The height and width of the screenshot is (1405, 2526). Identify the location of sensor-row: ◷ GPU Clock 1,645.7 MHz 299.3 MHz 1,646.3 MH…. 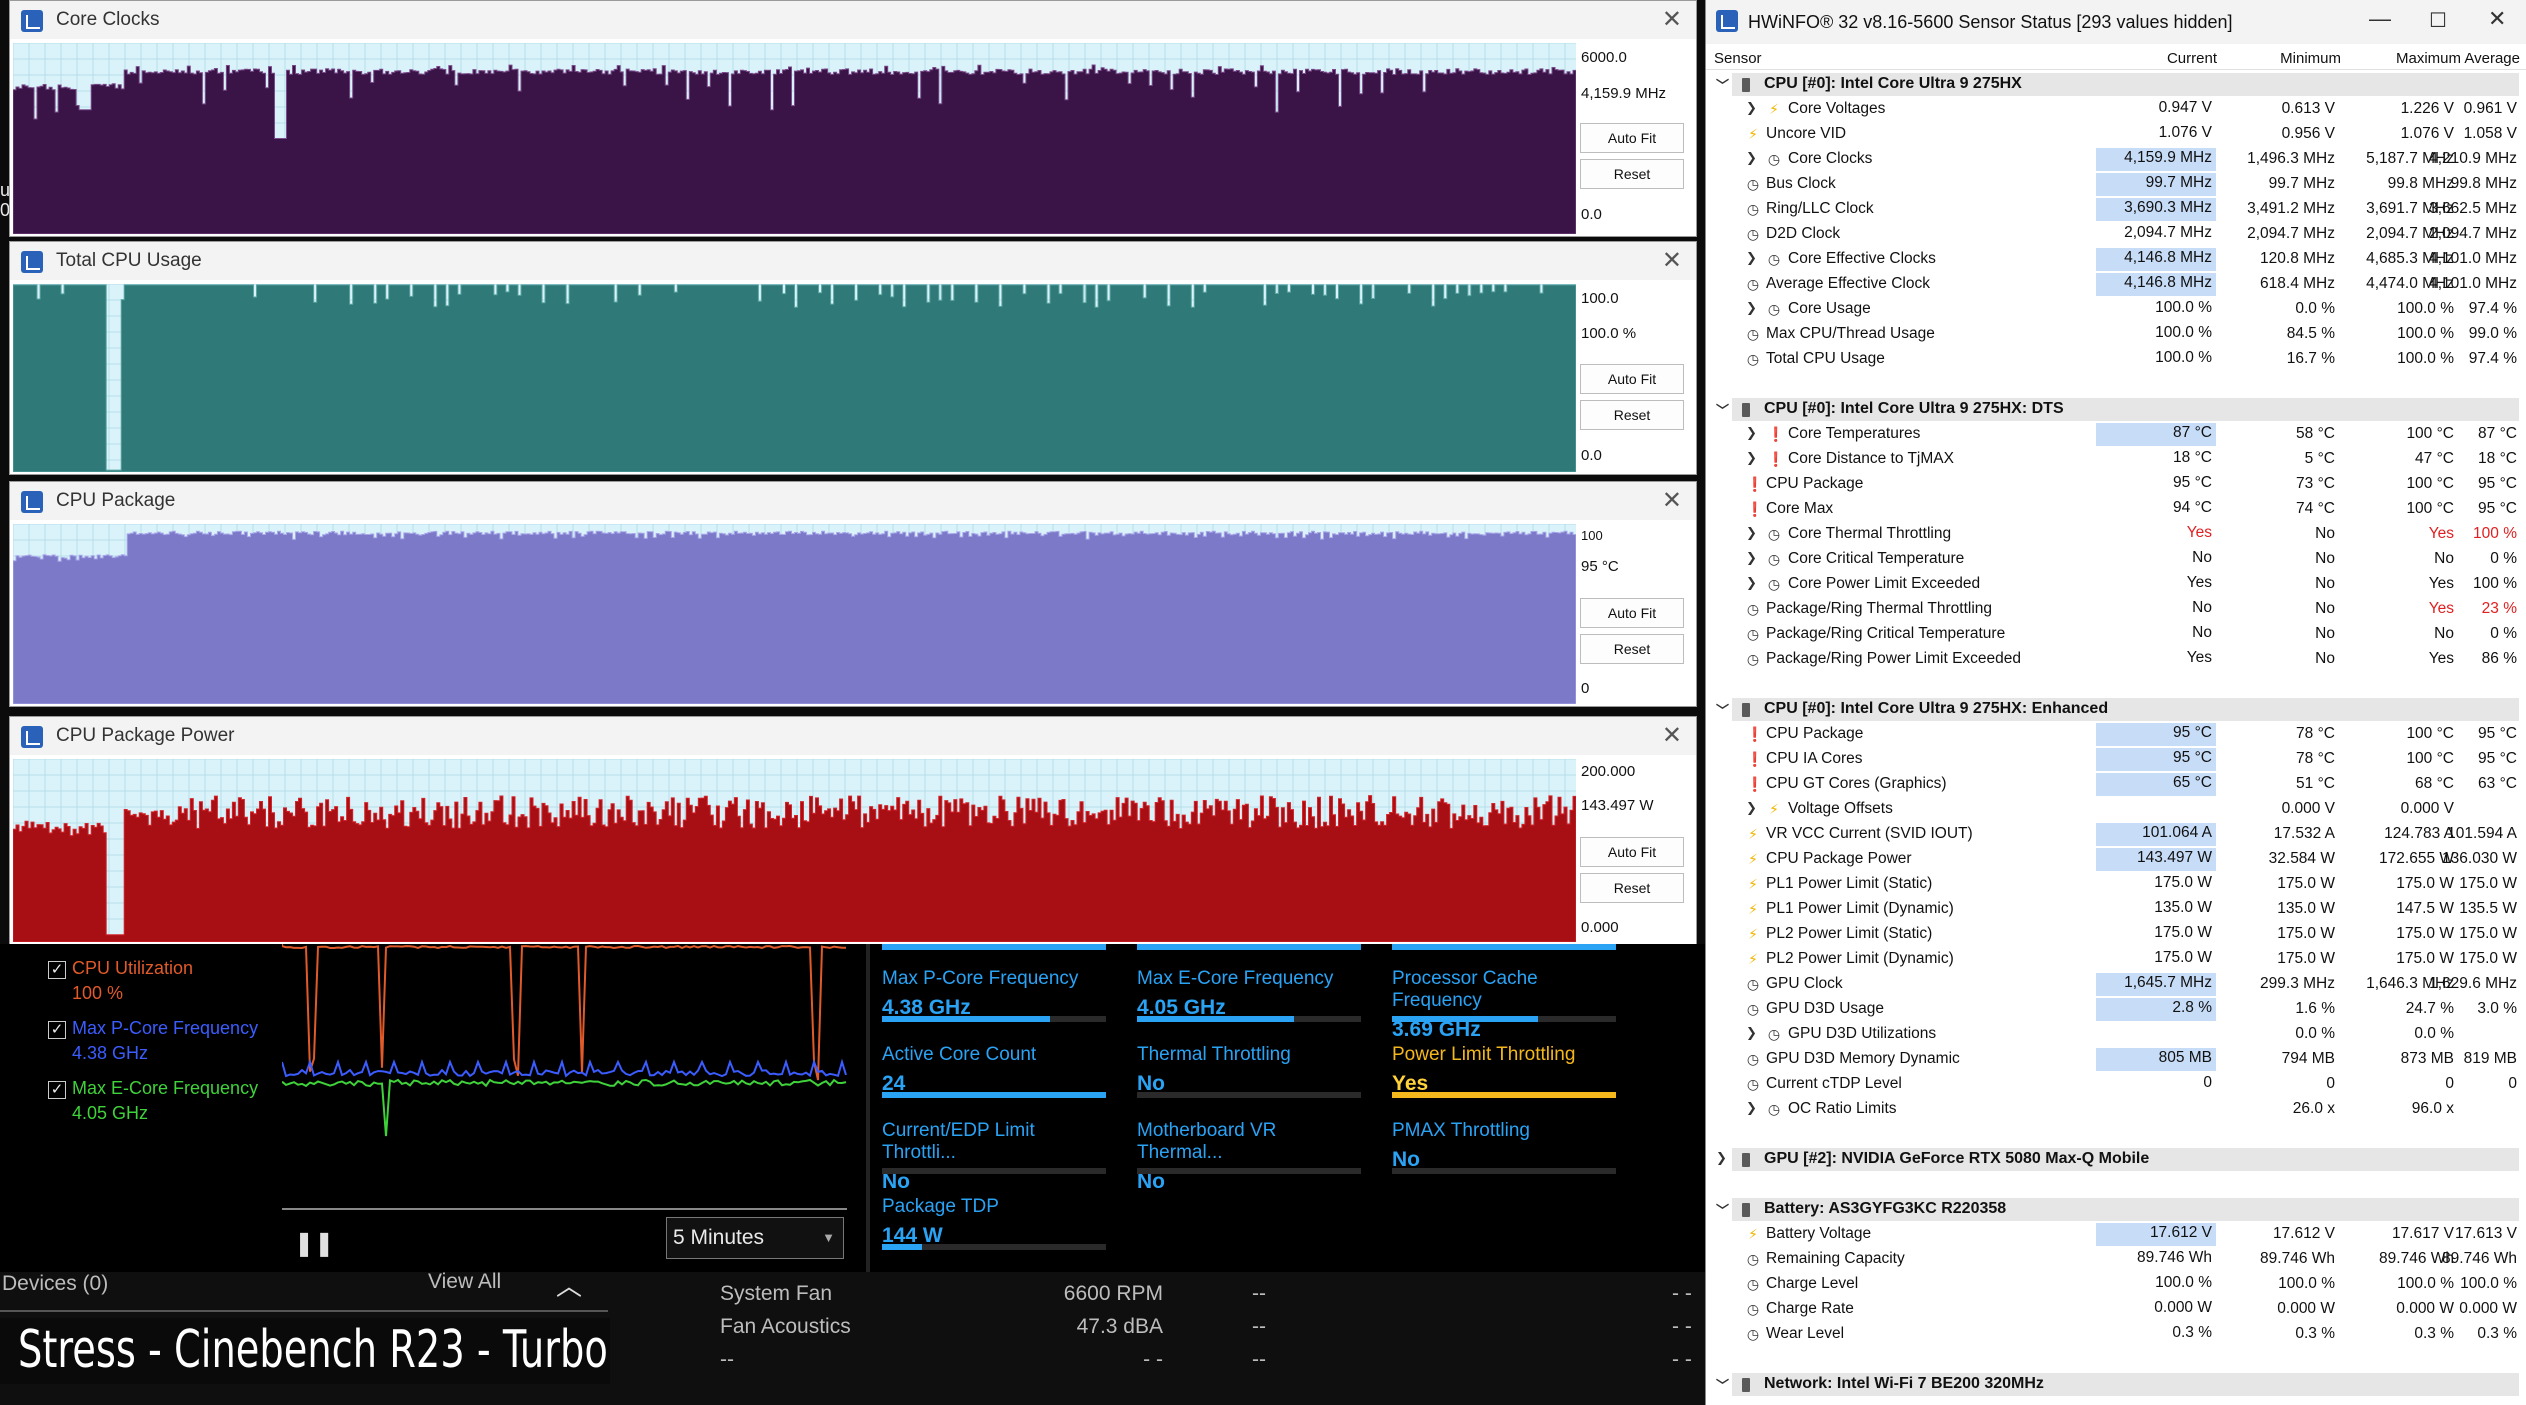
(2116, 984).